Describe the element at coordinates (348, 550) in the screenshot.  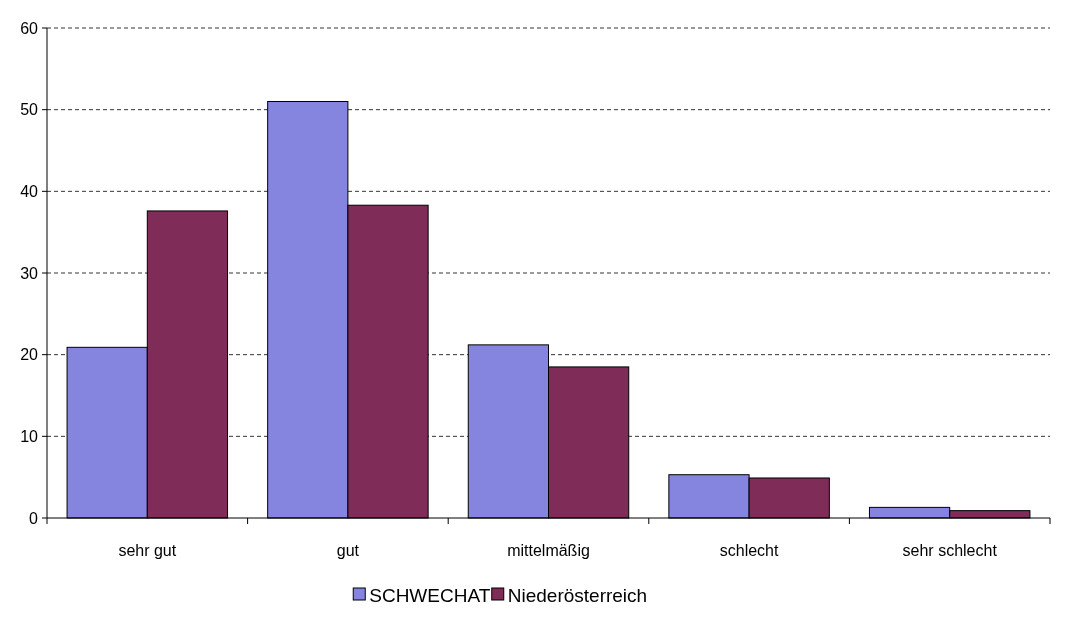
I see `x-tick-label: gut` at that location.